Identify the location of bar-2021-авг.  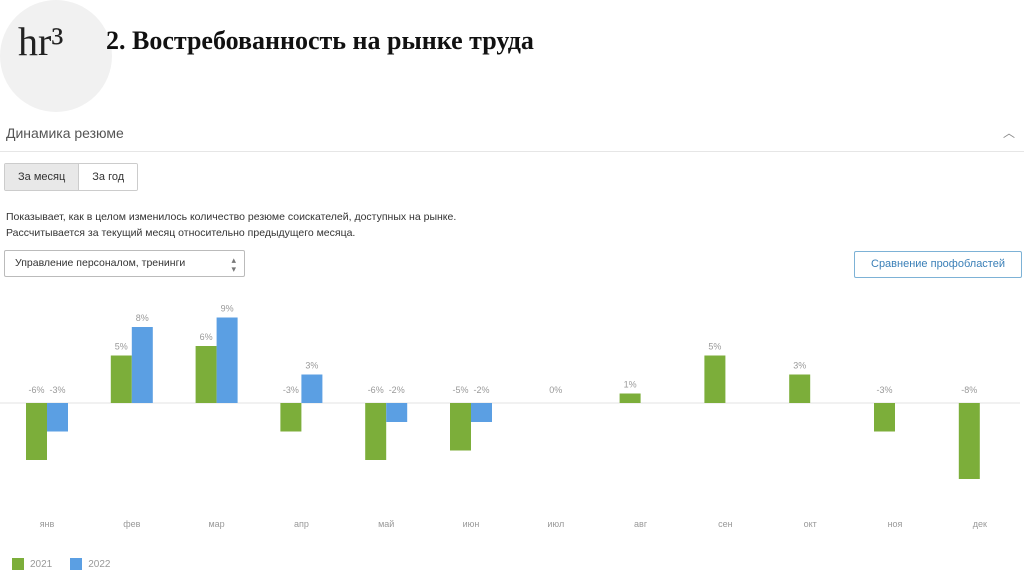
(630, 398).